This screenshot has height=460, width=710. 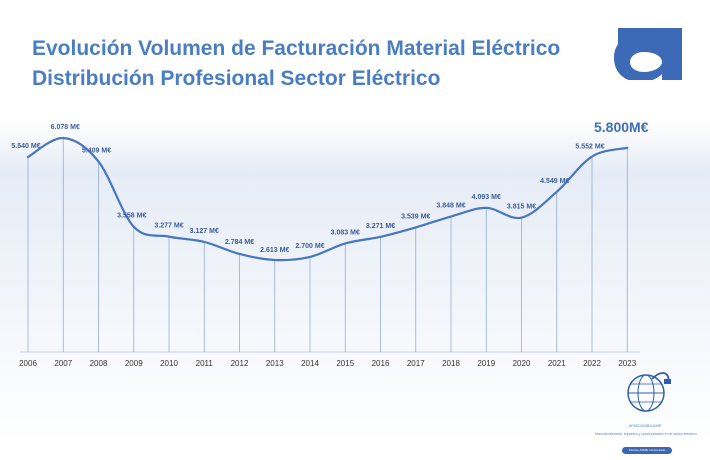 What do you see at coordinates (647, 450) in the screenshot?
I see `footer-badge: Informe AFME / Aniversario` at bounding box center [647, 450].